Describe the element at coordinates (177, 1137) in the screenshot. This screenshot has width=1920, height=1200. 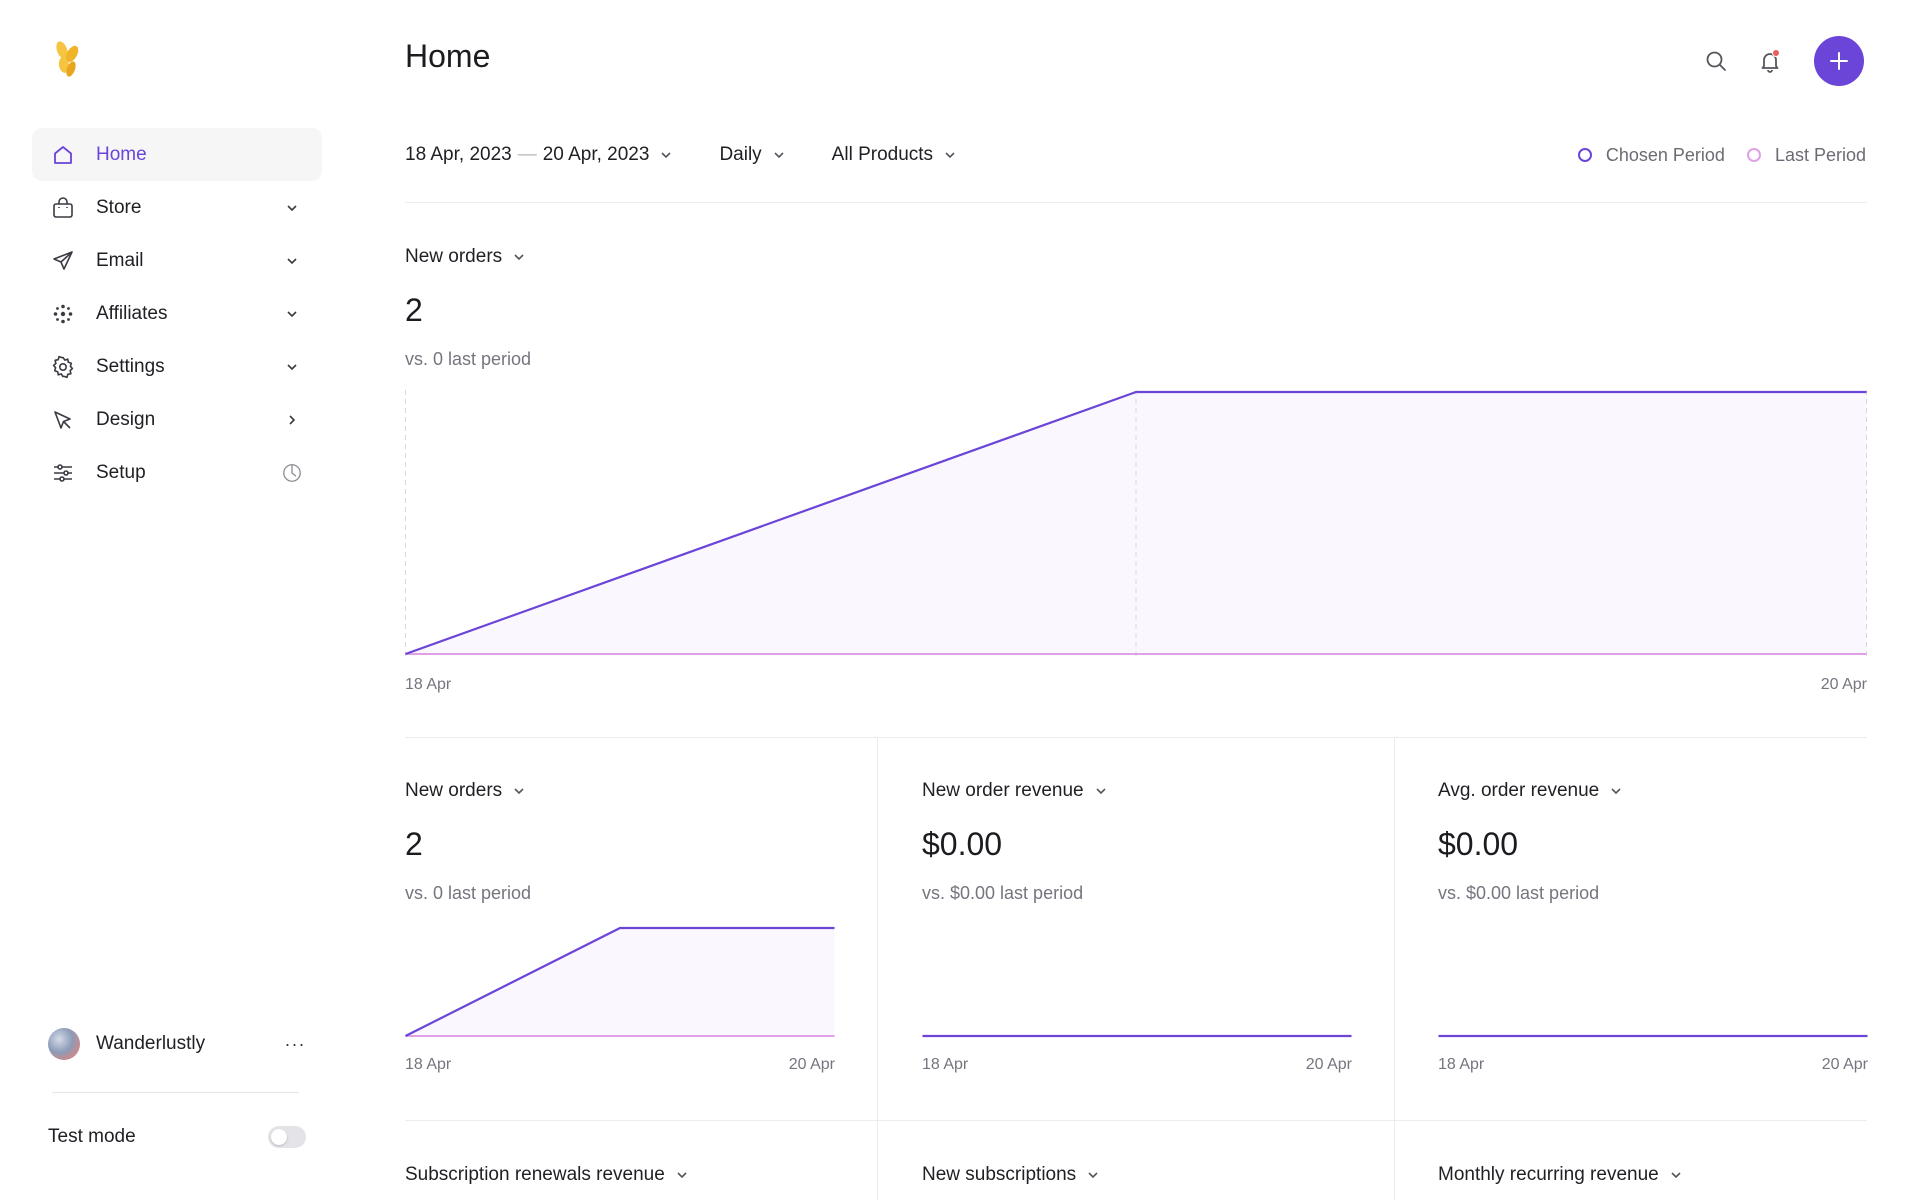
I see `test-mode-row: Test mode` at that location.